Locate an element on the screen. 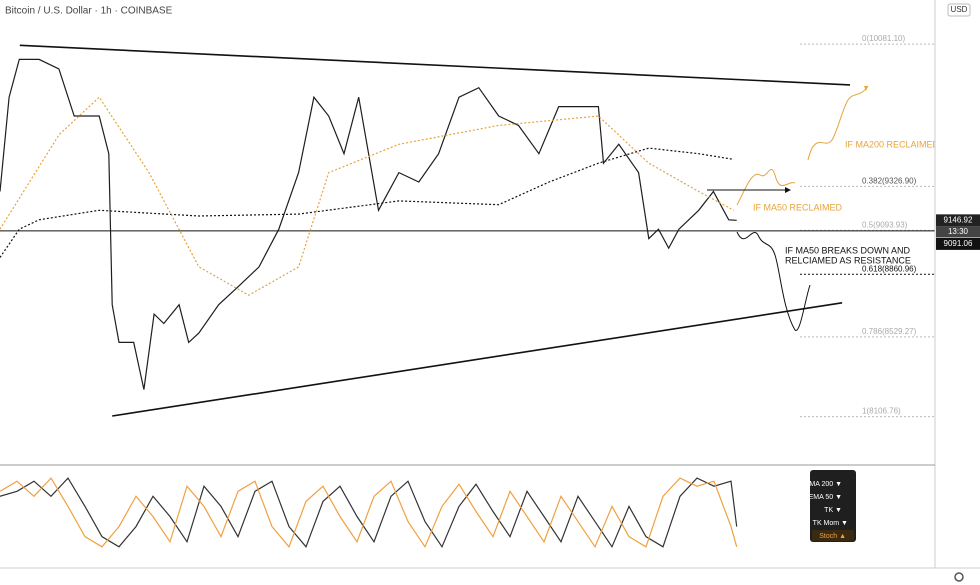  axis-layer: 9146.92 13:30 9091.06 is located at coordinates (958, 232).